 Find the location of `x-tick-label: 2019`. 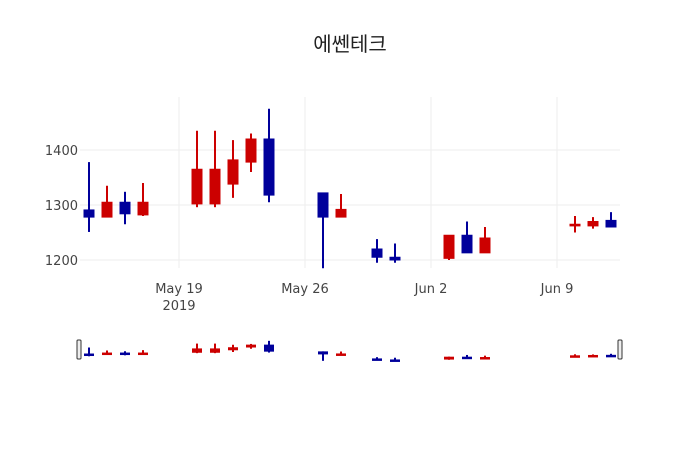

x-tick-label: 2019 is located at coordinates (178, 306).